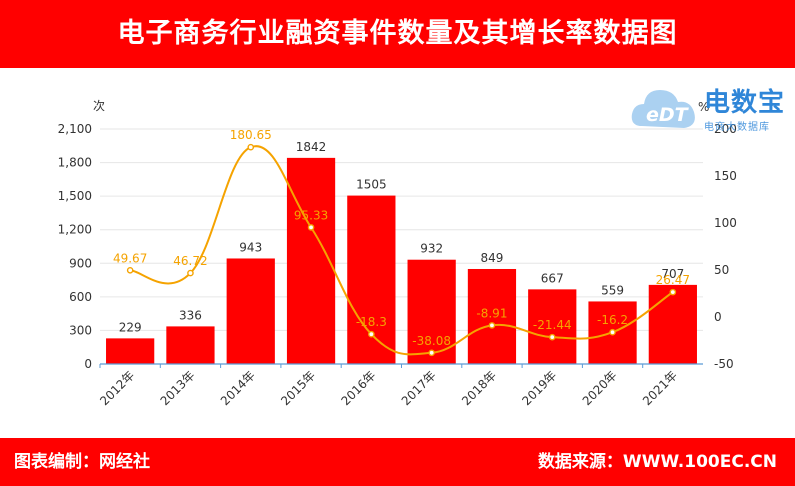 Image resolution: width=795 pixels, height=486 pixels. I want to click on x-tick-label: 2014年, so click(238, 388).